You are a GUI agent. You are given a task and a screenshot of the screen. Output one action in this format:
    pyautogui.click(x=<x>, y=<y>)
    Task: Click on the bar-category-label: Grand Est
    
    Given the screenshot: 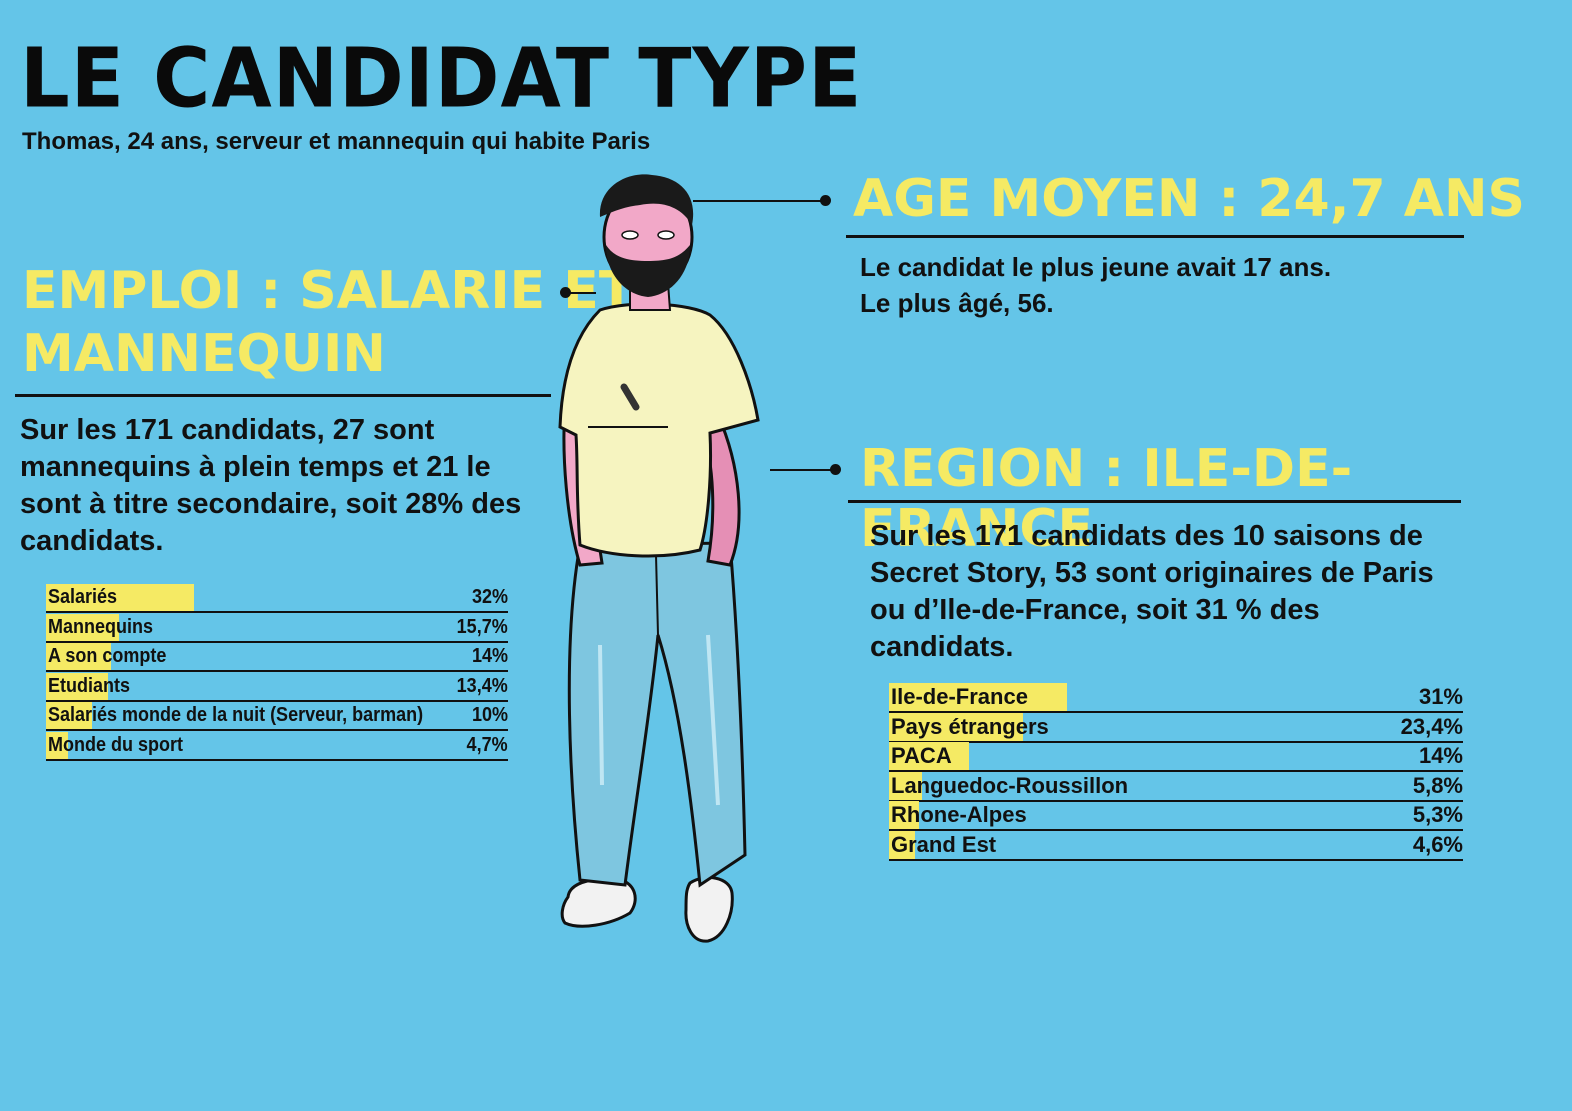 What is the action you would take?
    pyautogui.click(x=944, y=844)
    